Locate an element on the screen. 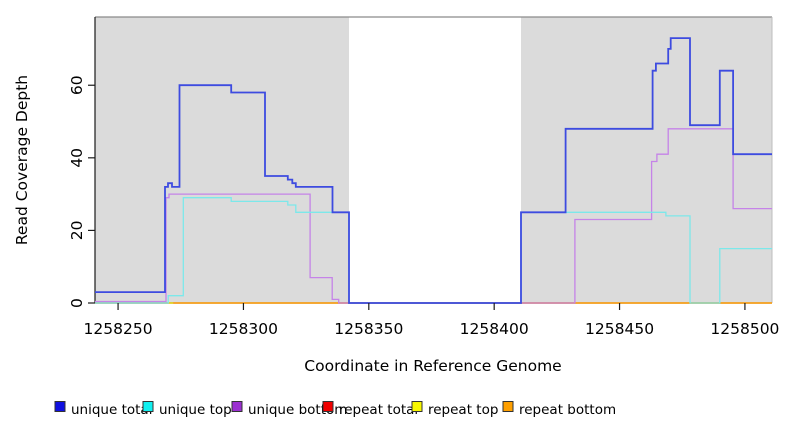  legend-item-repeat-total: repeat total is located at coordinates (370, 409).